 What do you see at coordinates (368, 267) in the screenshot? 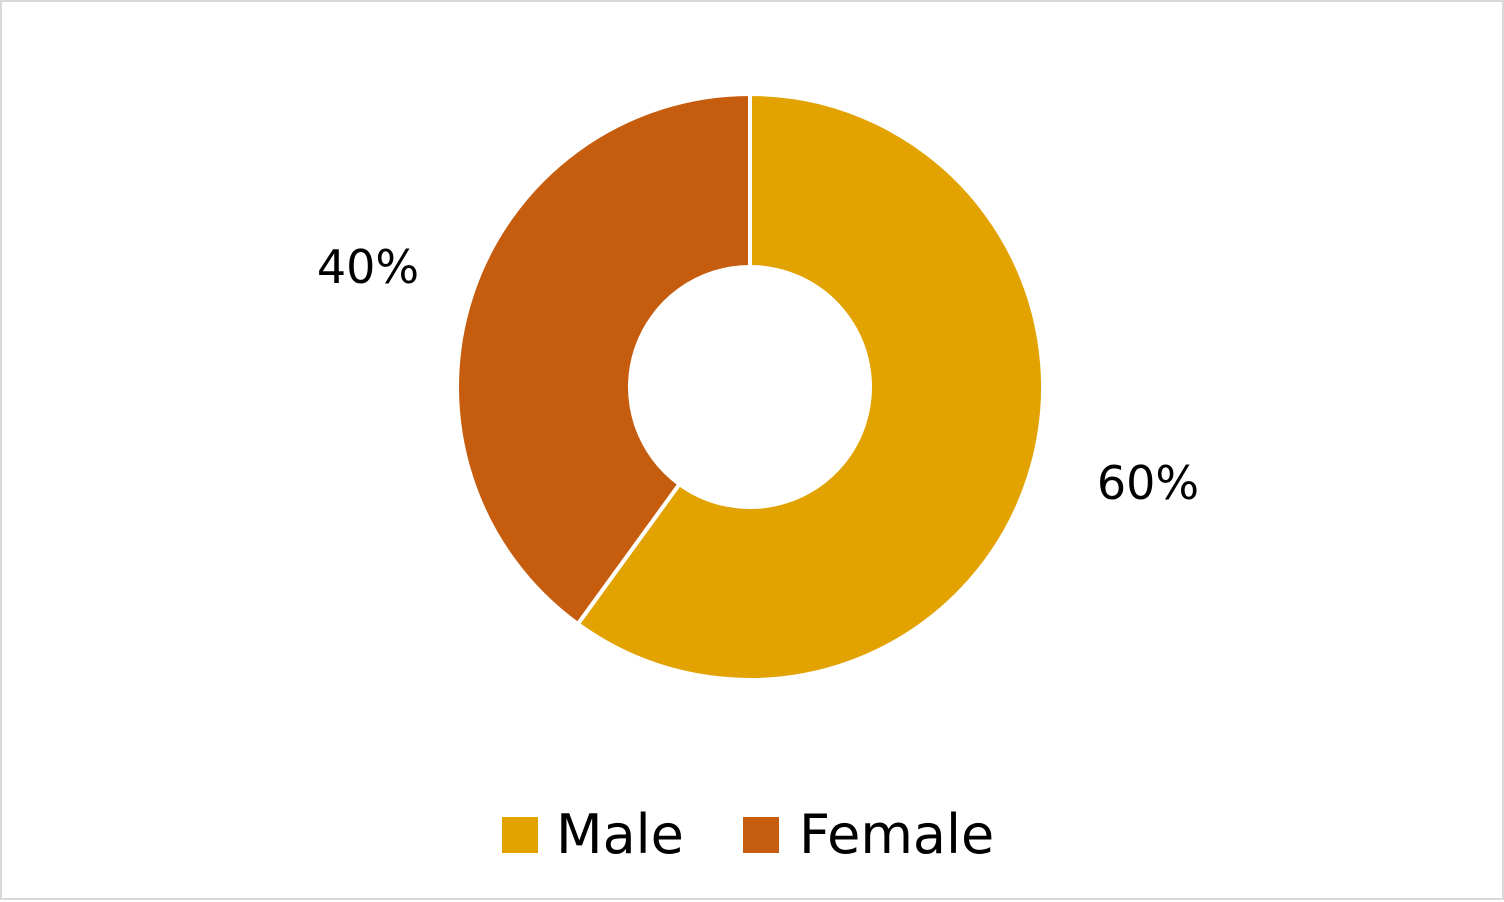
I see `data-label-female: 40%` at bounding box center [368, 267].